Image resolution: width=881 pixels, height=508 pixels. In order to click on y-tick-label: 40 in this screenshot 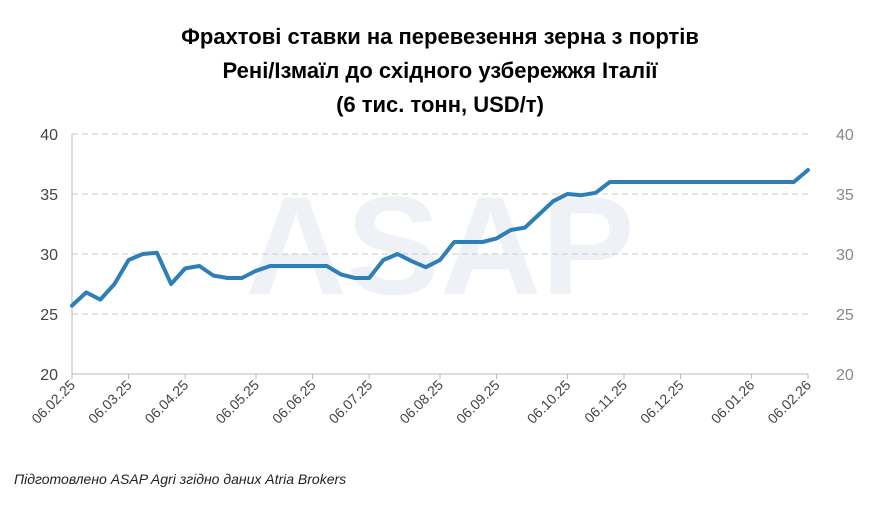, I will do `click(49, 135)`.